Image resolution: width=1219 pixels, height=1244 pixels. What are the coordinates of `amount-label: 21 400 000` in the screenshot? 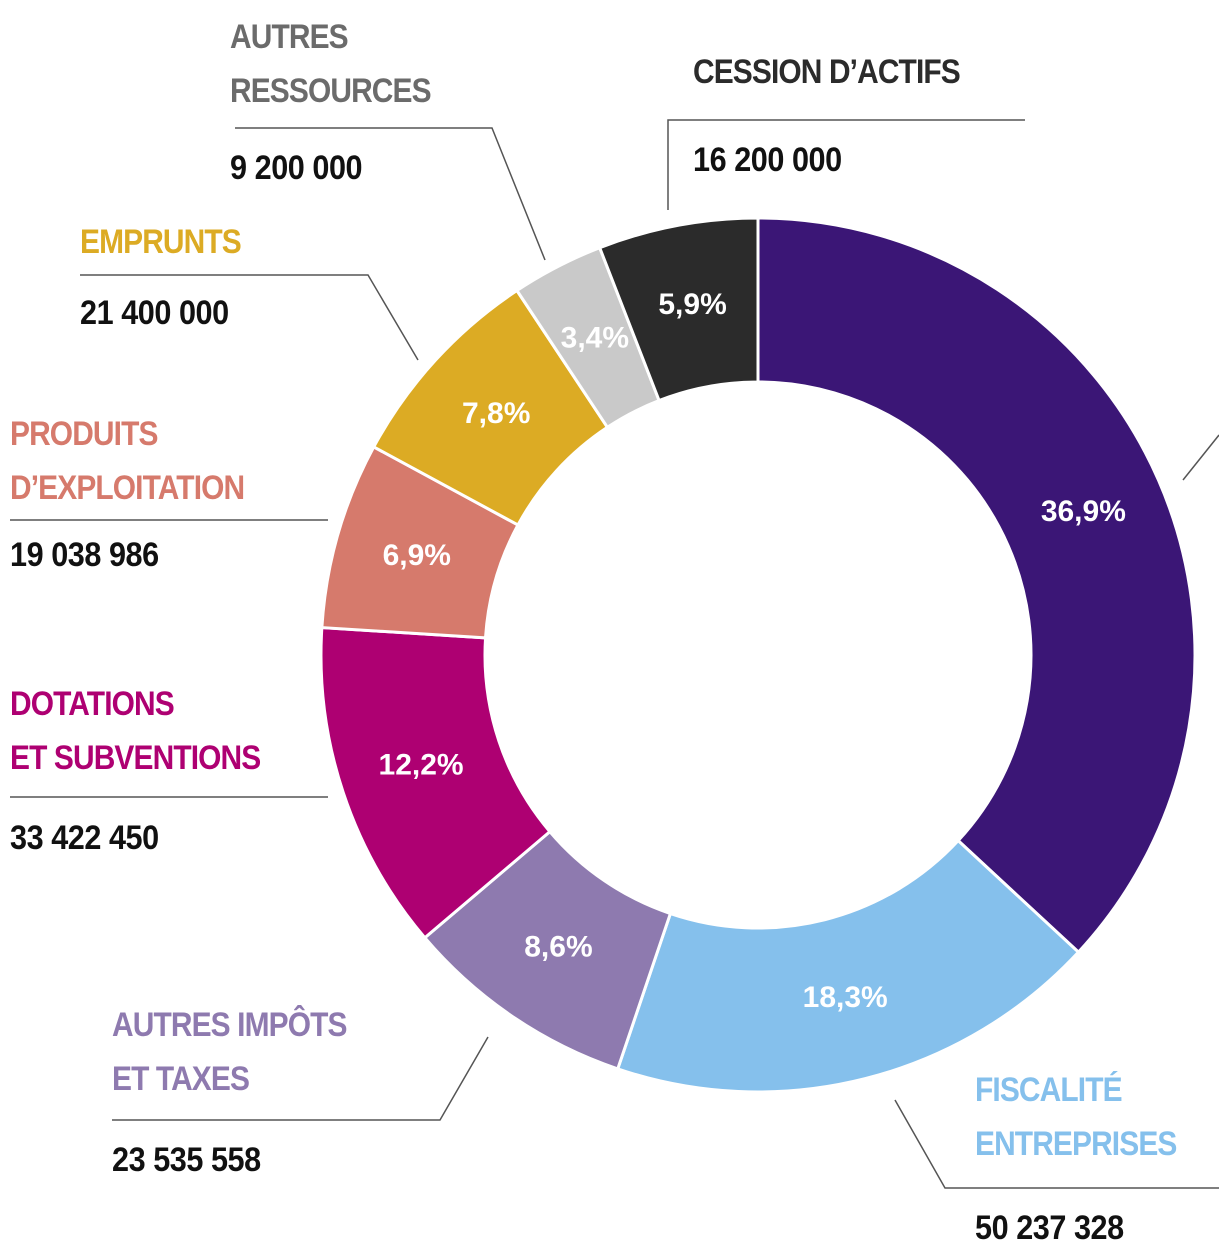 It's located at (154, 313).